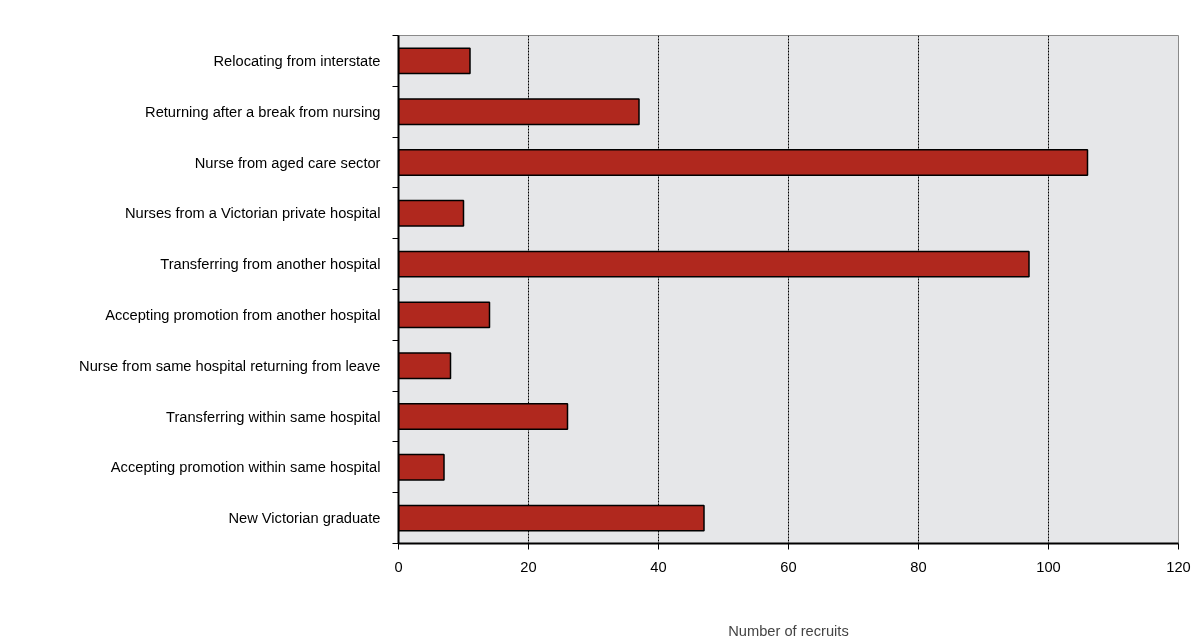 This screenshot has width=1204, height=641. I want to click on y-tick-label: Nurse from aged care sector, so click(287, 162).